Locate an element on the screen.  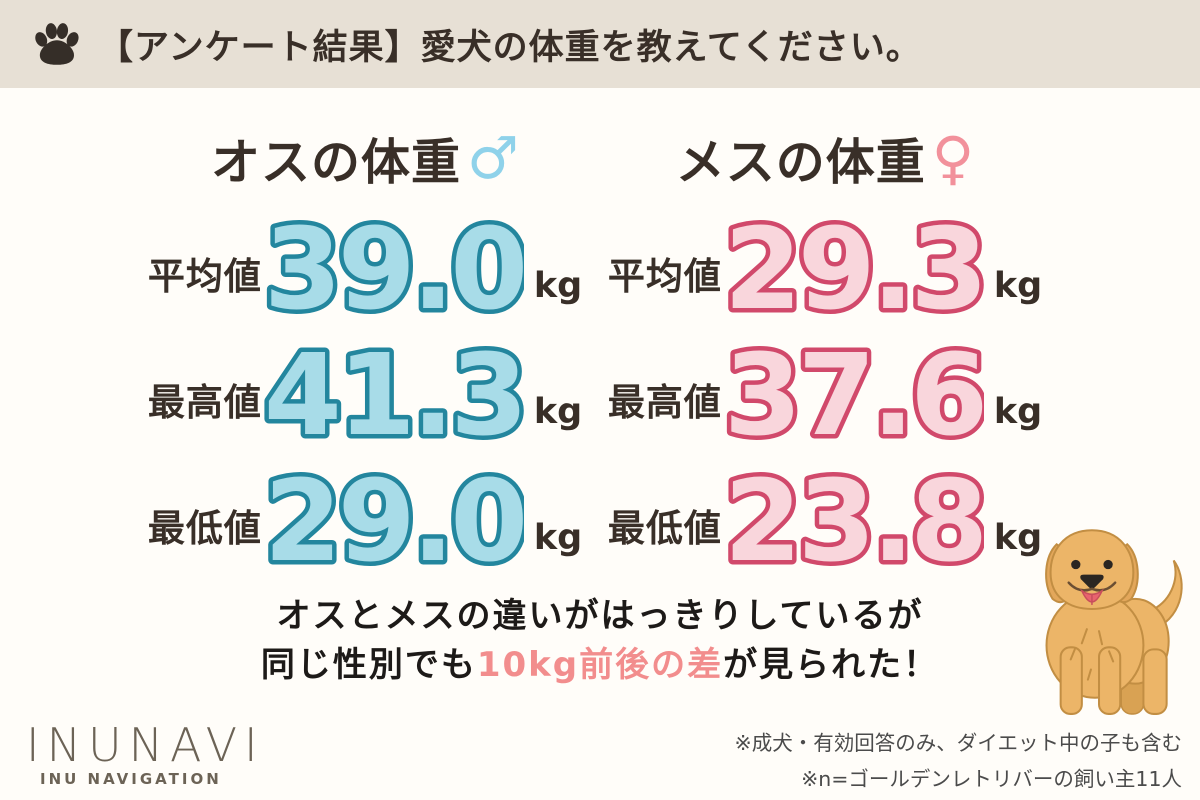
male-average-row: 平均値 39.0 kg is located at coordinates (365, 263).